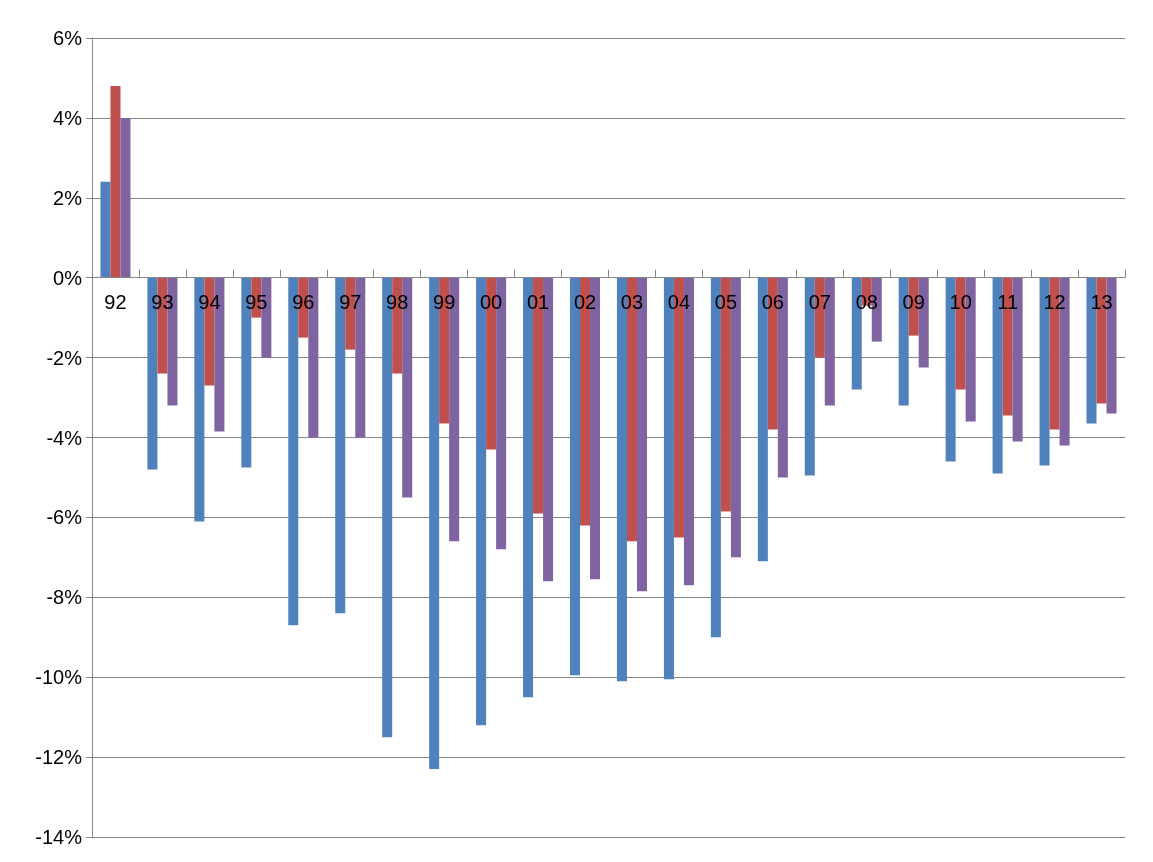 This screenshot has height=862, width=1153. Describe the element at coordinates (397, 301) in the screenshot. I see `x-tick-label: 98` at that location.